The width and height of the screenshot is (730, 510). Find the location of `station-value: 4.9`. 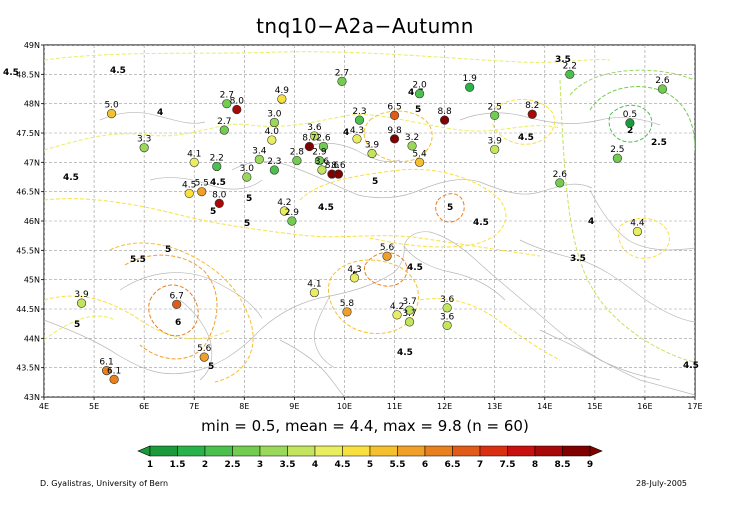

station-value: 4.9 is located at coordinates (282, 91).